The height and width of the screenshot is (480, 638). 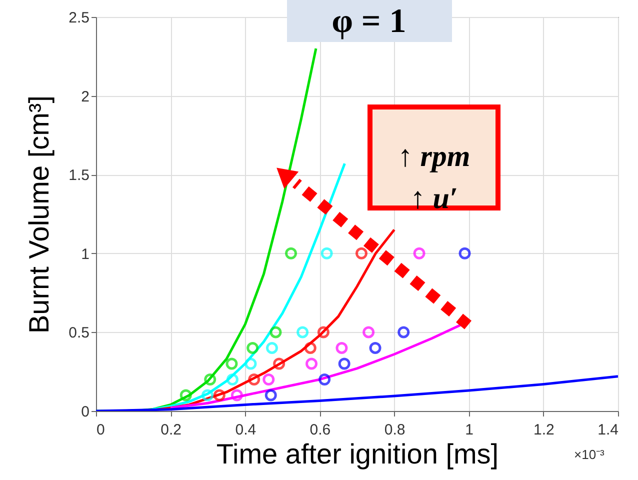 What do you see at coordinates (544, 430) in the screenshot?
I see `x-tick-label: 1.2` at bounding box center [544, 430].